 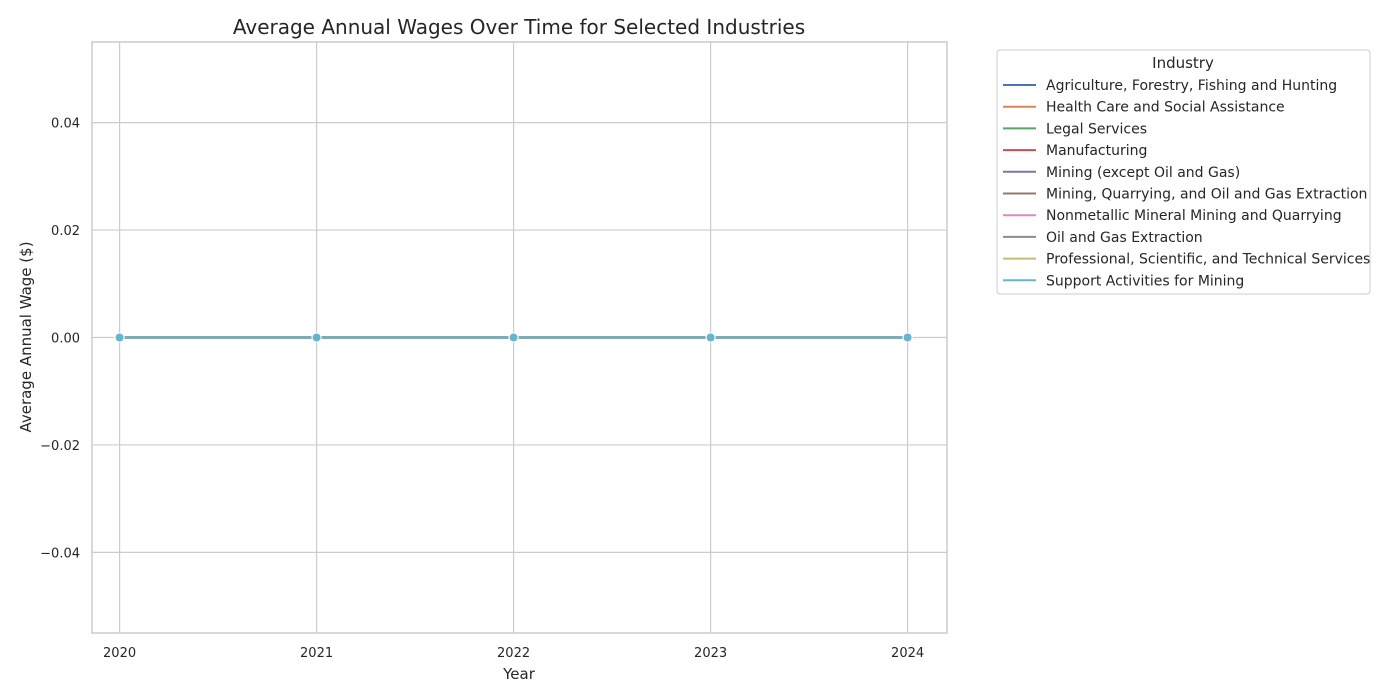 I want to click on x-tick-label: 2023, so click(x=710, y=653).